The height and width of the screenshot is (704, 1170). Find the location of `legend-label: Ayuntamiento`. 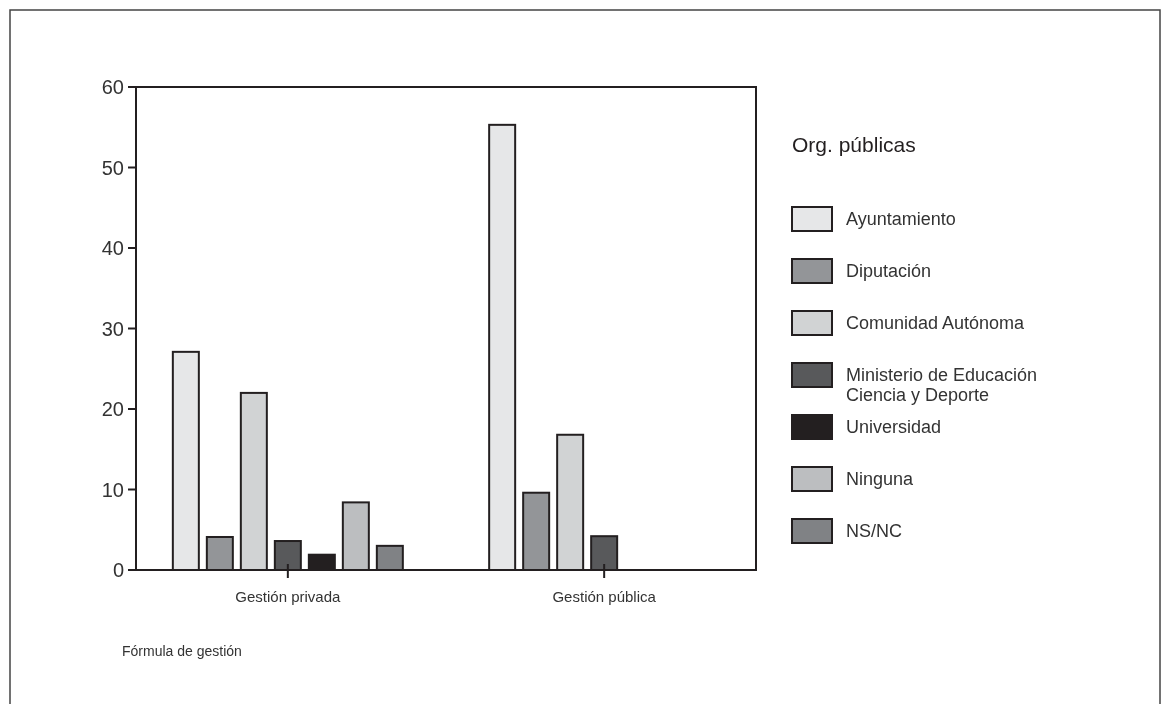

legend-label: Ayuntamiento is located at coordinates (901, 219).